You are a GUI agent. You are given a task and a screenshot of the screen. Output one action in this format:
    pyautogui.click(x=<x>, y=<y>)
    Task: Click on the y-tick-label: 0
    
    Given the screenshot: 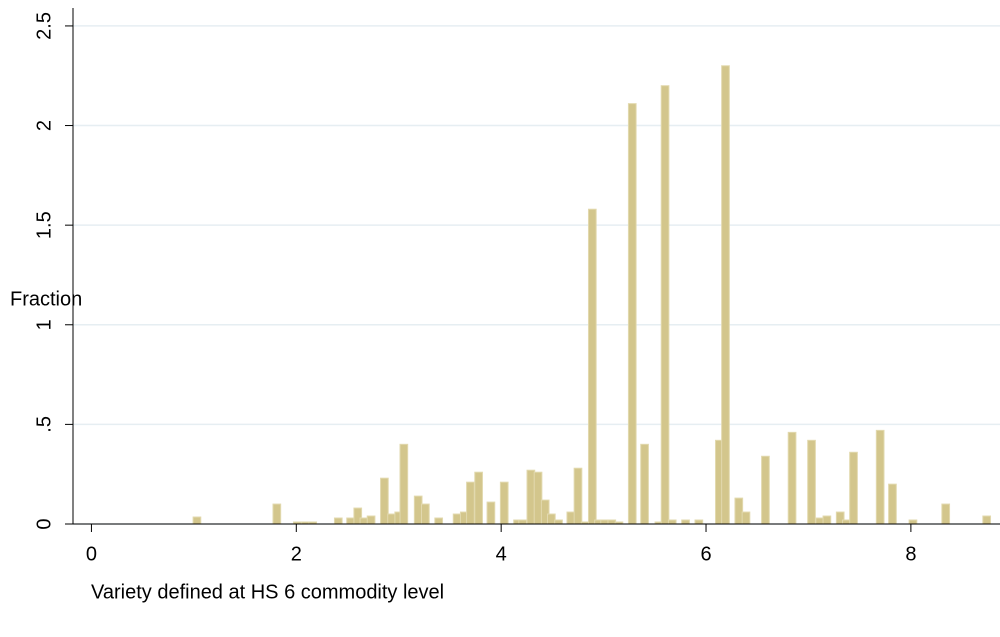 What is the action you would take?
    pyautogui.click(x=44, y=523)
    